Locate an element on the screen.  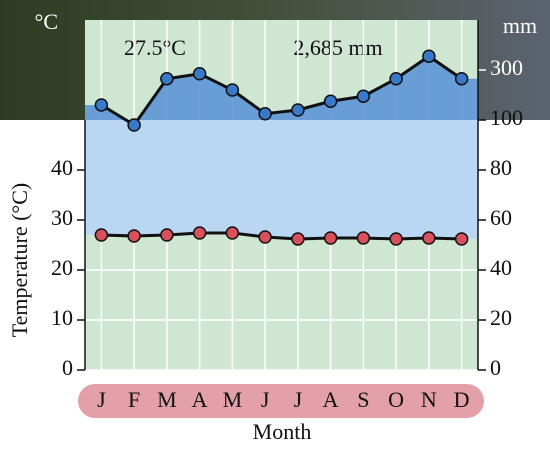
y-tick-label: 0 is located at coordinates (67, 367).